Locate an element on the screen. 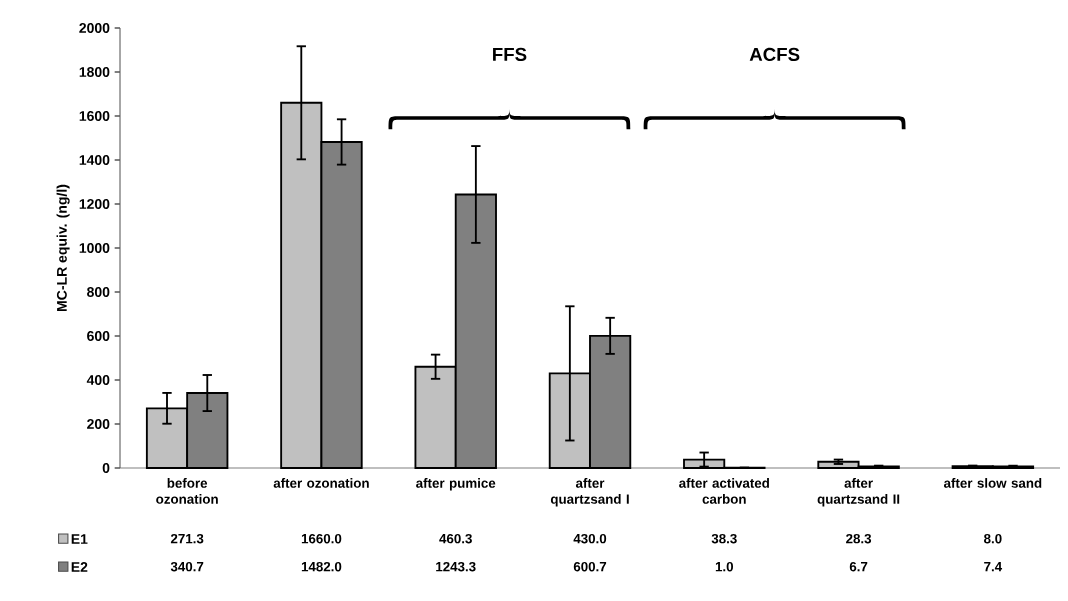 The width and height of the screenshot is (1068, 601). data-label: 271.3 is located at coordinates (187, 538).